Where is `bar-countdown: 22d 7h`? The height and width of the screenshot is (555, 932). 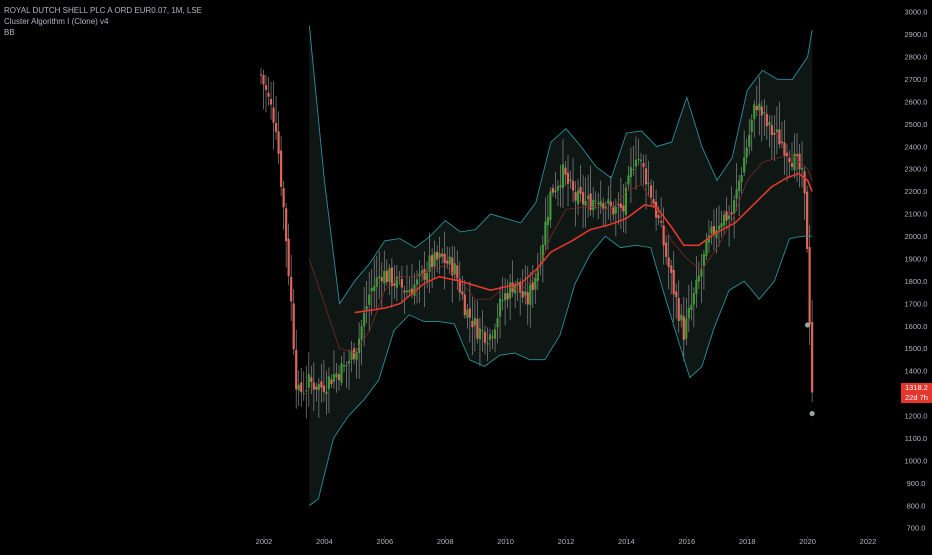
bar-countdown: 22d 7h is located at coordinates (916, 397).